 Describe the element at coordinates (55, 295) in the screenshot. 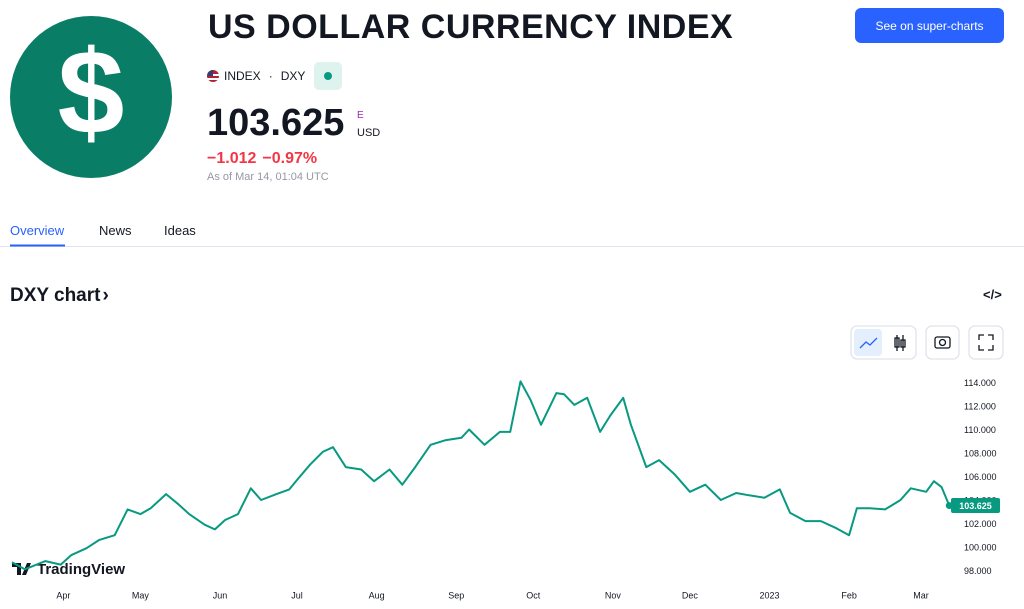

I see `section-title: DXY chart` at that location.